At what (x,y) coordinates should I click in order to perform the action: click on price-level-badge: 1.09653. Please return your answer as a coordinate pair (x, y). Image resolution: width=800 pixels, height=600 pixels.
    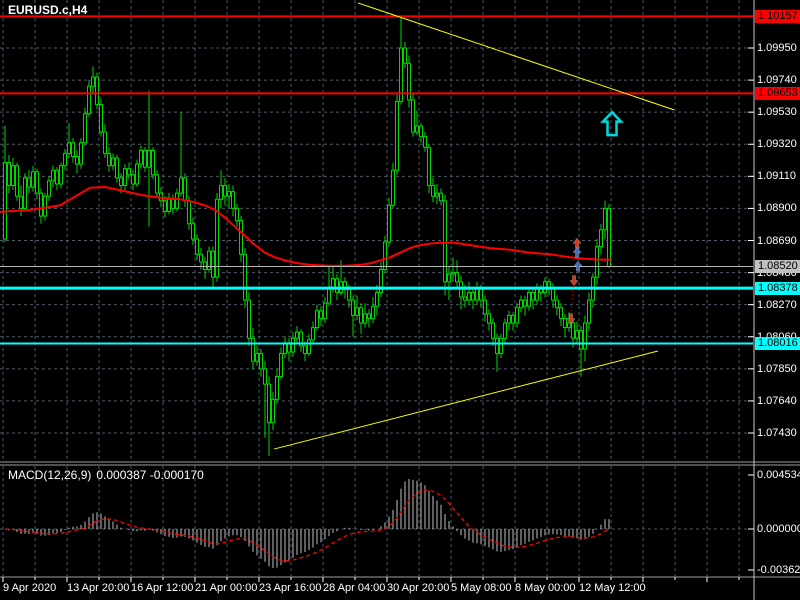
    Looking at the image, I should click on (777, 93).